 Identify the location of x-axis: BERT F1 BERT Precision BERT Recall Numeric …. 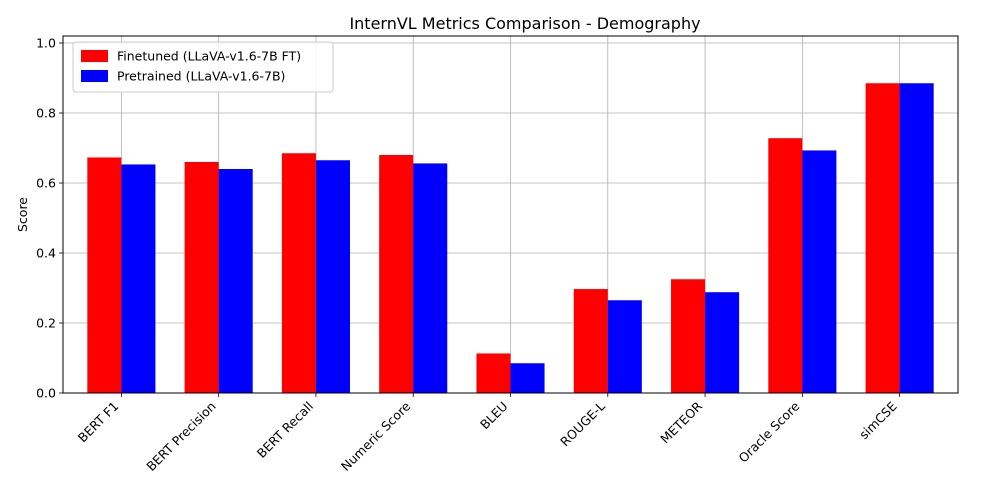
(488, 433).